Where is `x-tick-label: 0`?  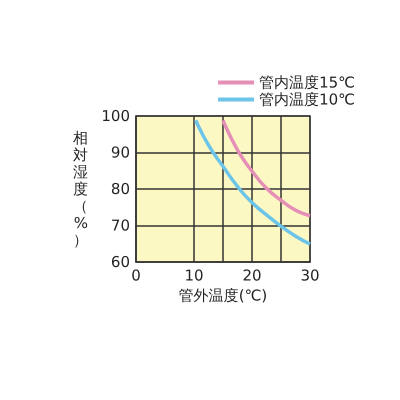 x-tick-label: 0 is located at coordinates (136, 275).